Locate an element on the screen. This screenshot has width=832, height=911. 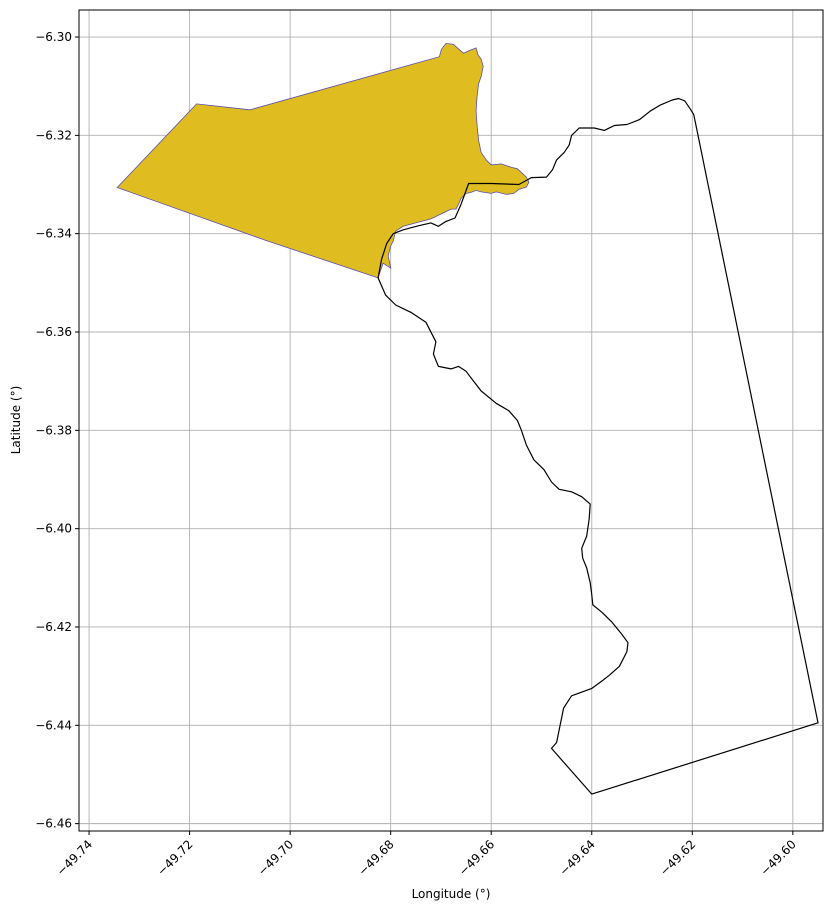
y-tick-label: −6.32 is located at coordinates (53, 135).